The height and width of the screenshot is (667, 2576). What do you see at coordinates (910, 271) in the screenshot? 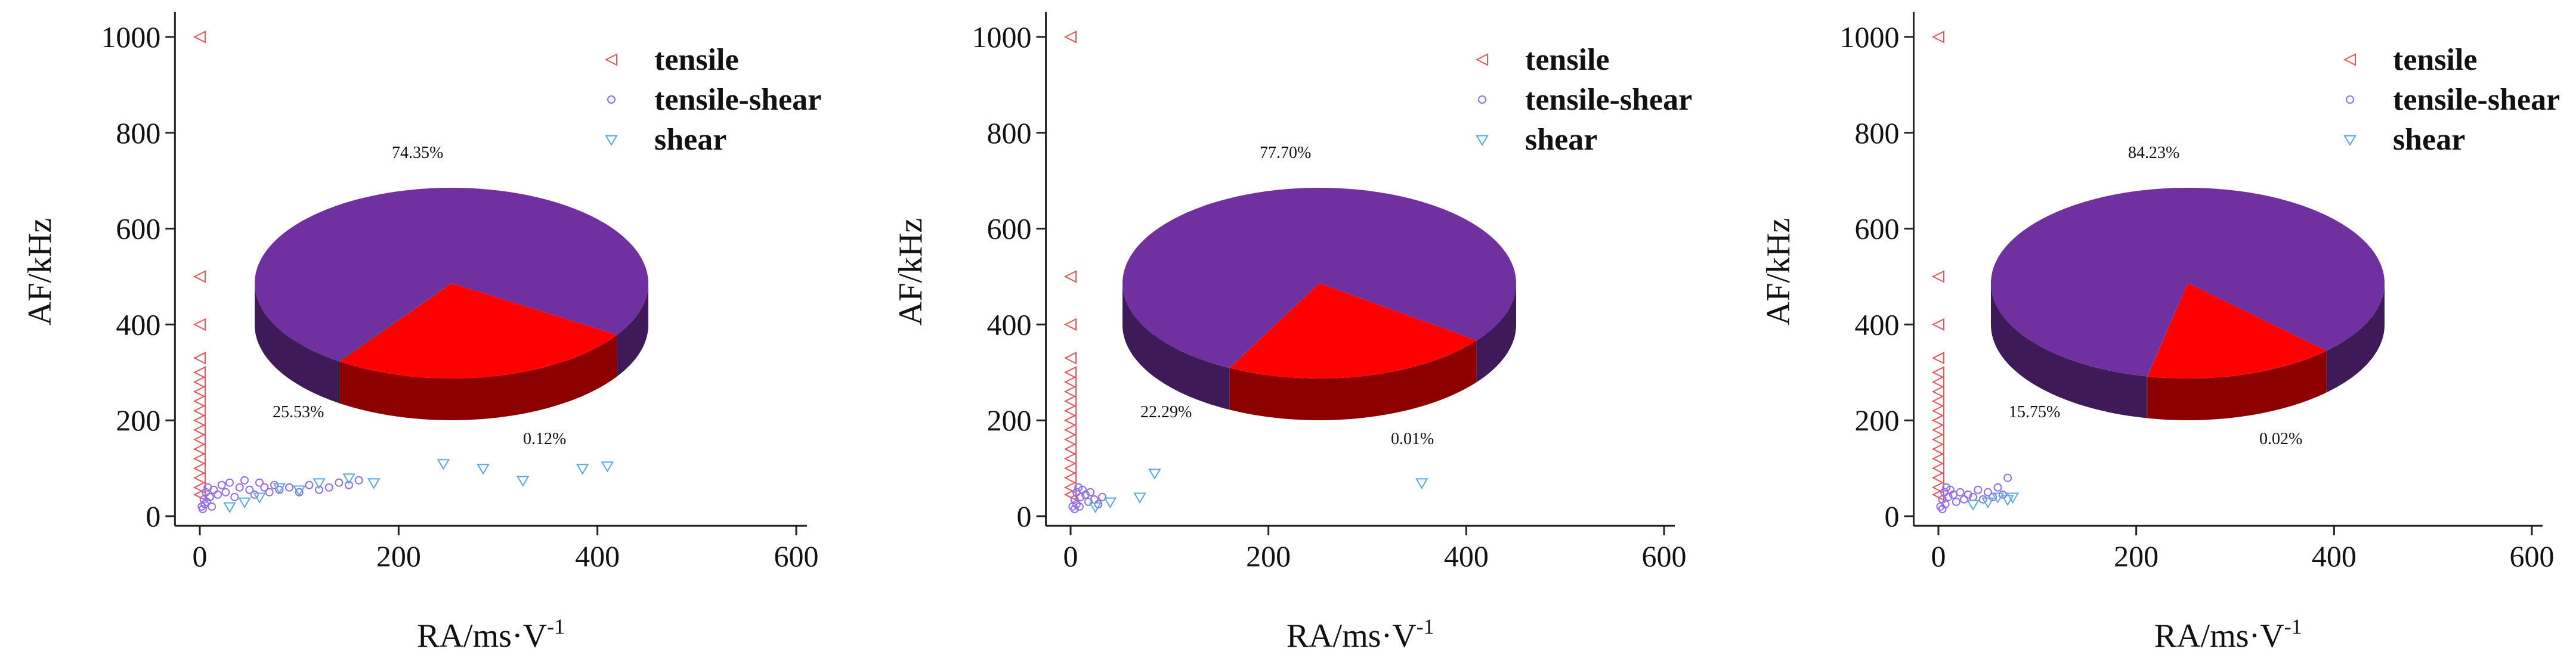
I see `y-axis-label: AF/kHz` at bounding box center [910, 271].